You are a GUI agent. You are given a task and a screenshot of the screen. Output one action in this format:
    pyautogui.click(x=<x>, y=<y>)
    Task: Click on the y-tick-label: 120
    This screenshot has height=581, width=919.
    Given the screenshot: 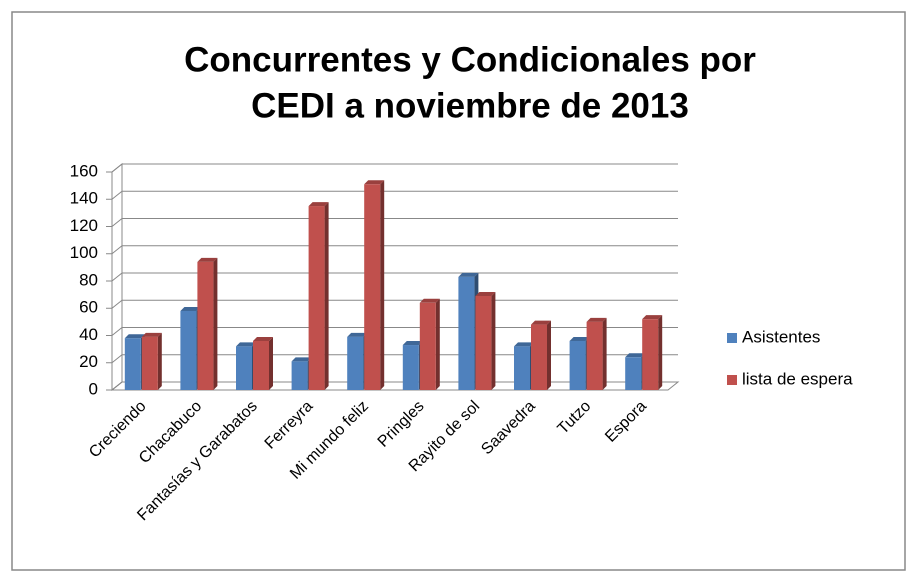 What is the action you would take?
    pyautogui.click(x=84, y=225)
    